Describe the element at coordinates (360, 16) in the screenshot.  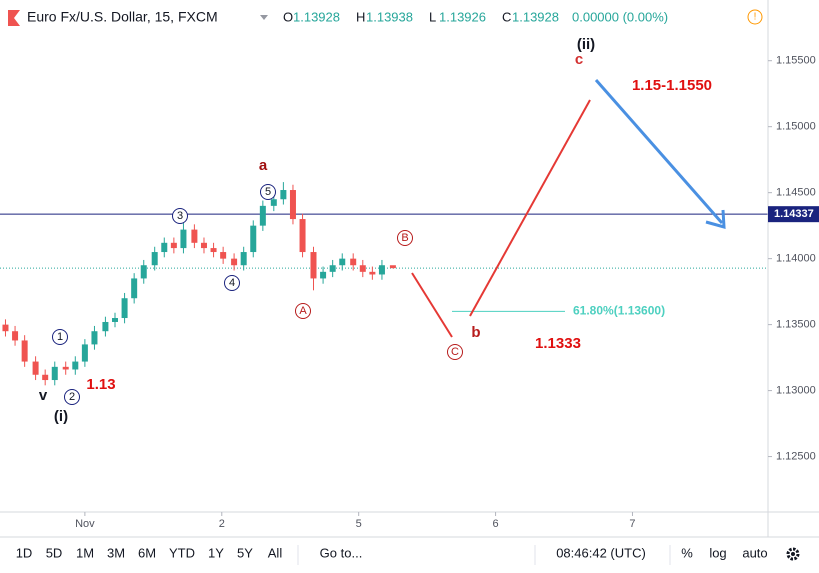
I see `ohlc-key: H` at that location.